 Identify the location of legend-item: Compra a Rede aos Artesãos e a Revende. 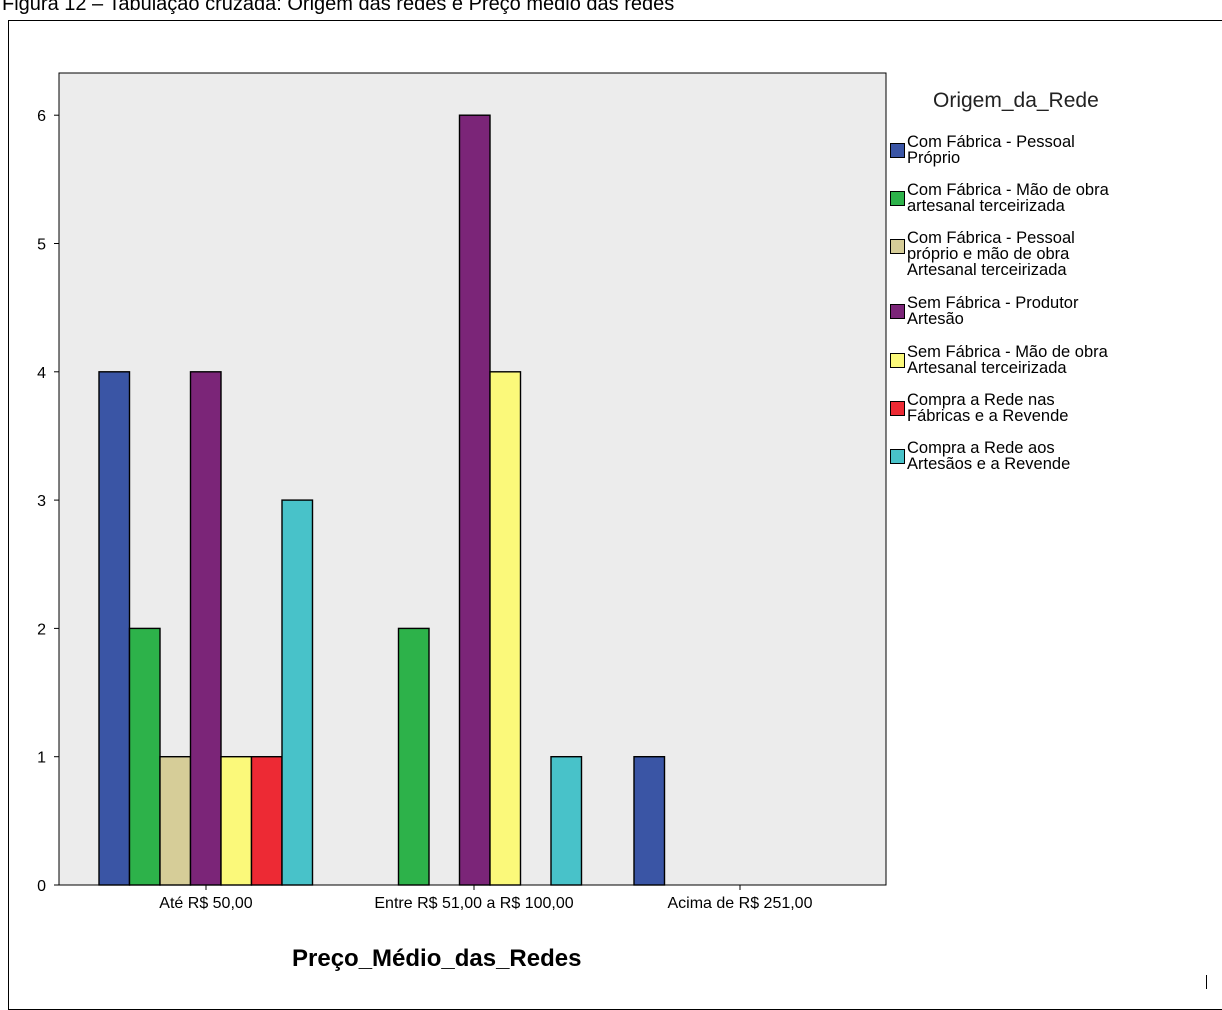
(1048, 456).